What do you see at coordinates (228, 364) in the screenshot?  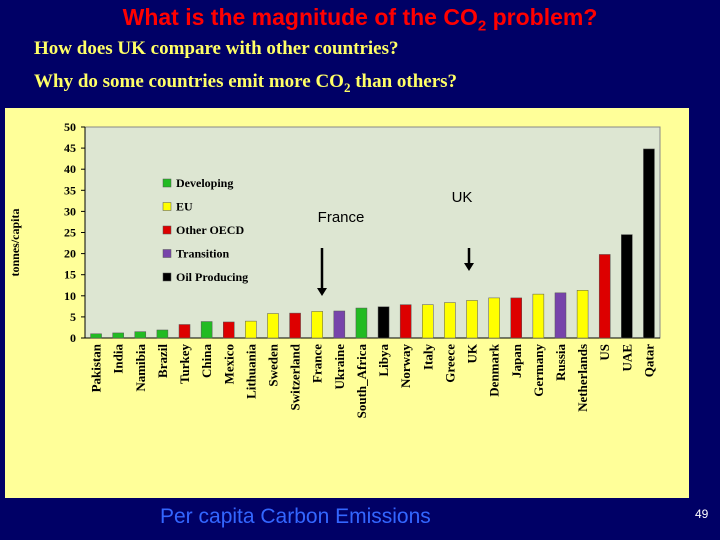 I see `x-tick-label: Mexico` at bounding box center [228, 364].